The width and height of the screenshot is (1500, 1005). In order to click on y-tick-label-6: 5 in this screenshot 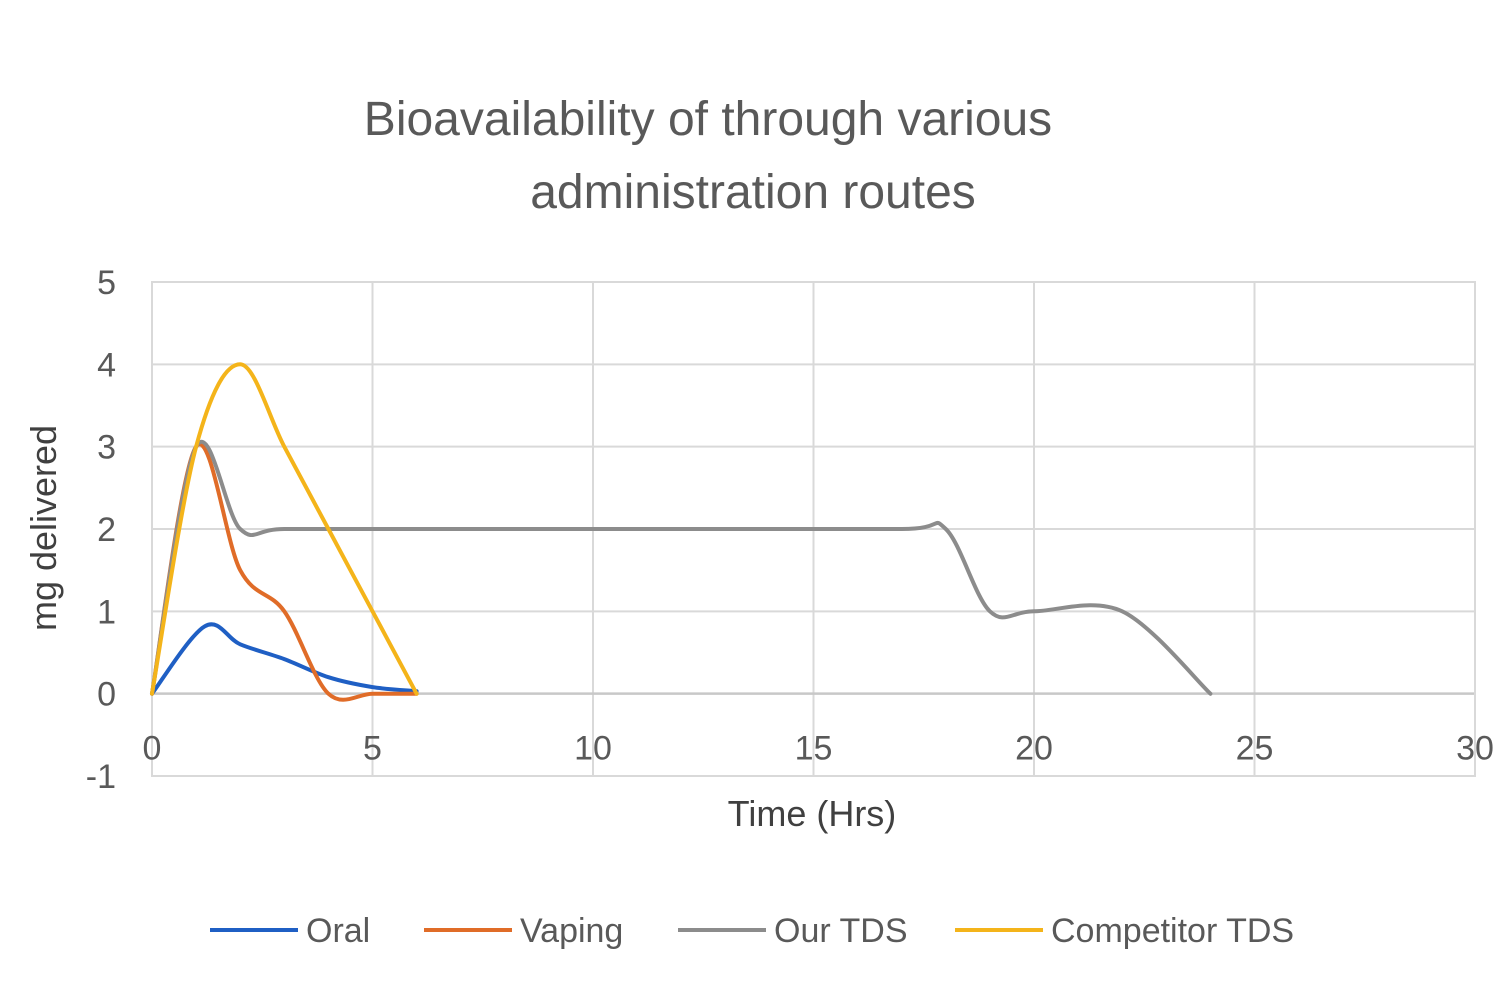, I will do `click(106, 283)`.